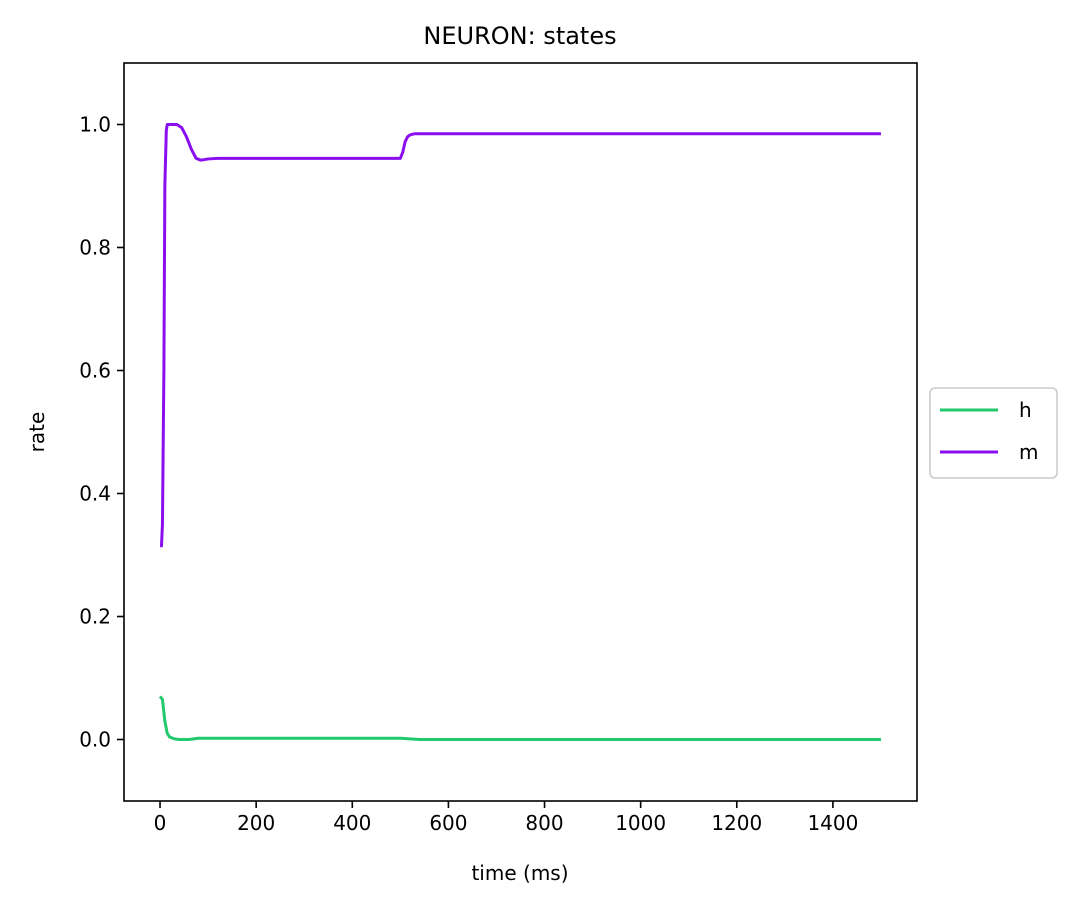 Image resolution: width=1077 pixels, height=908 pixels. Describe the element at coordinates (352, 823) in the screenshot. I see `x-tick-label: 400` at that location.